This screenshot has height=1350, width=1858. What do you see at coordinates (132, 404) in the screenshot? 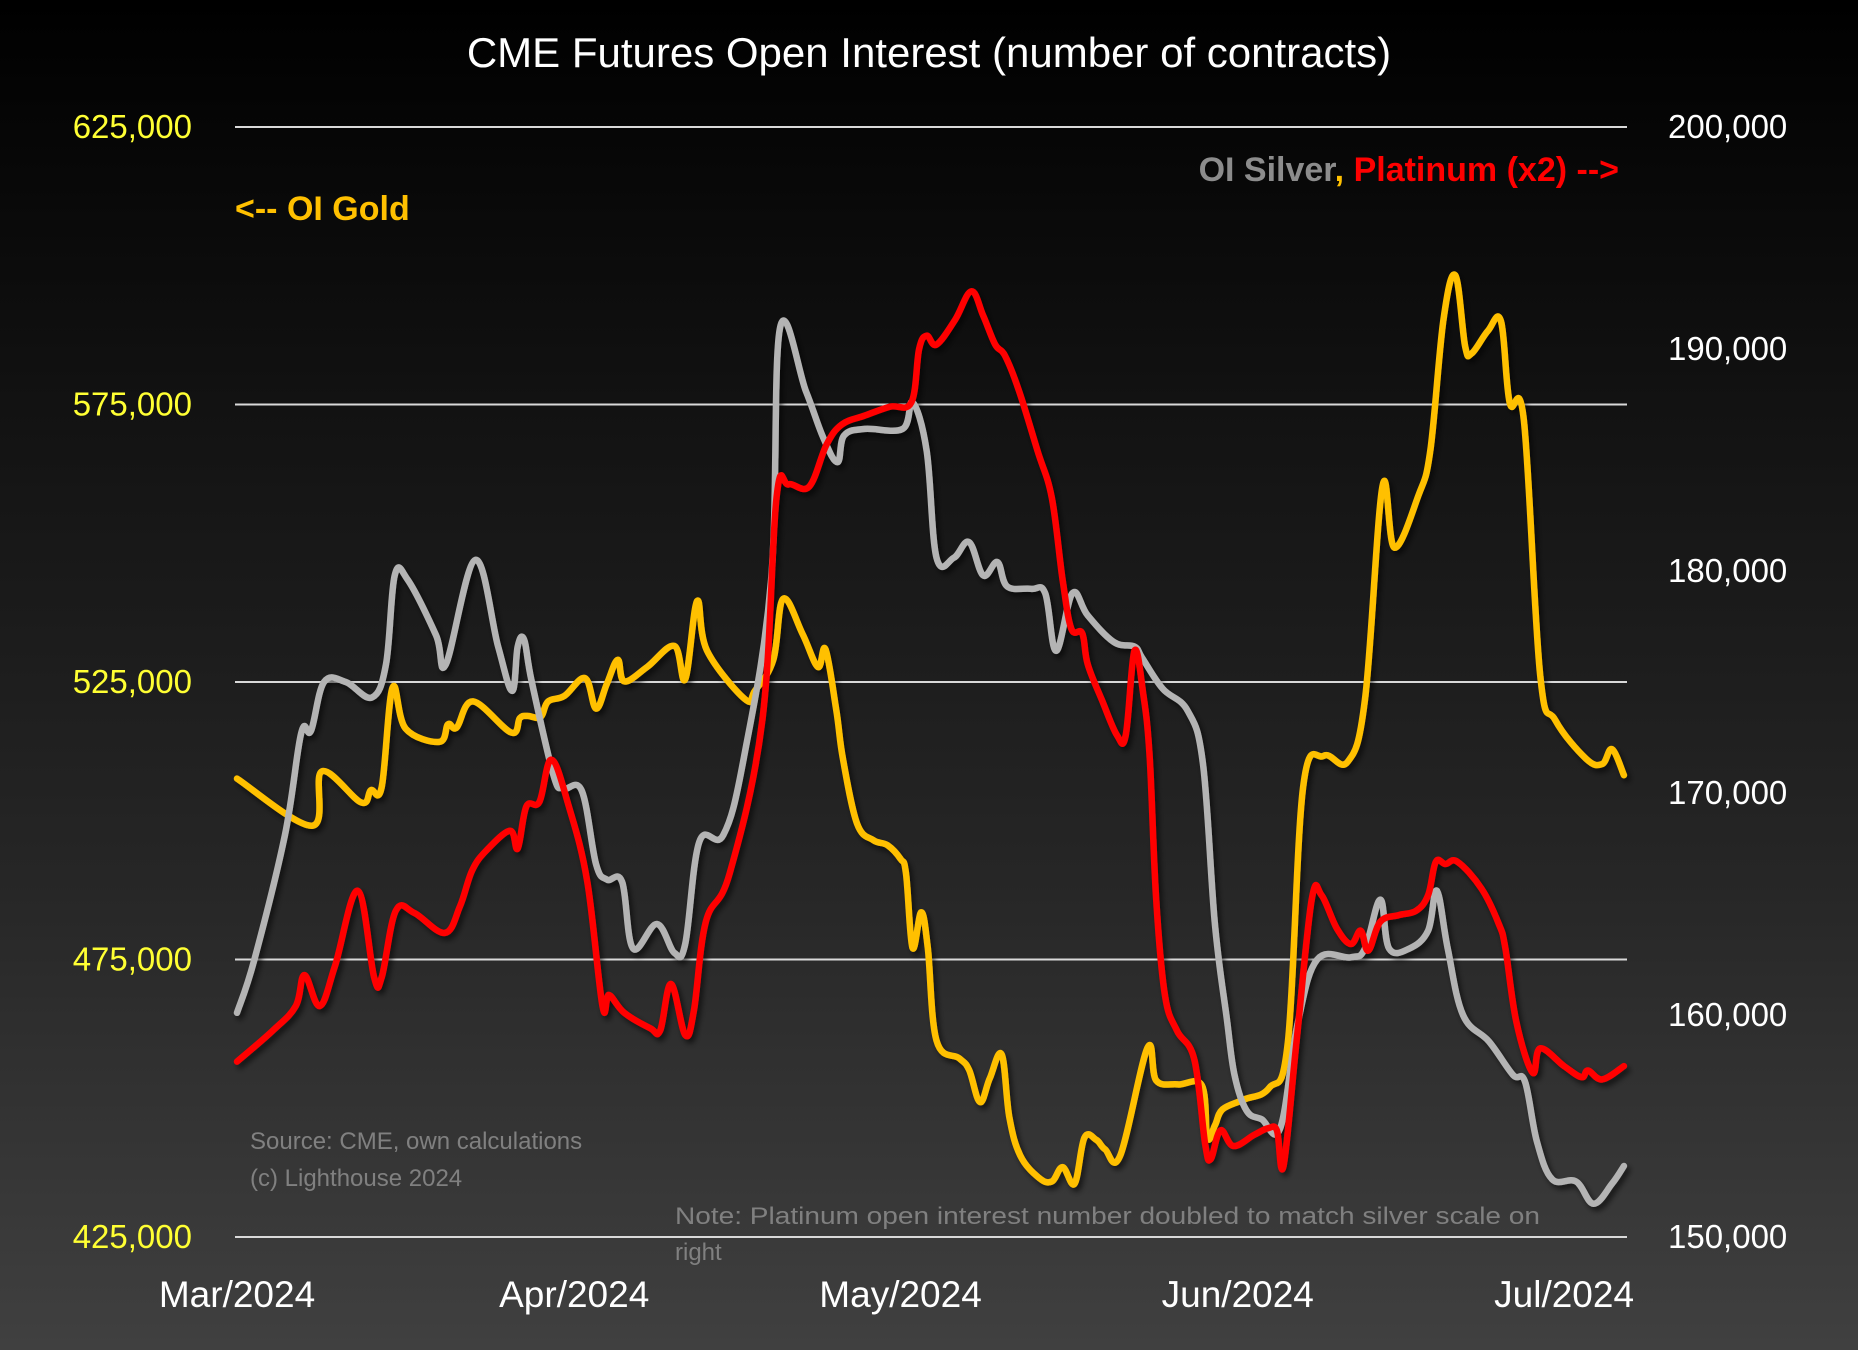
I see `y-left-tick-label: 575,000` at bounding box center [132, 404].